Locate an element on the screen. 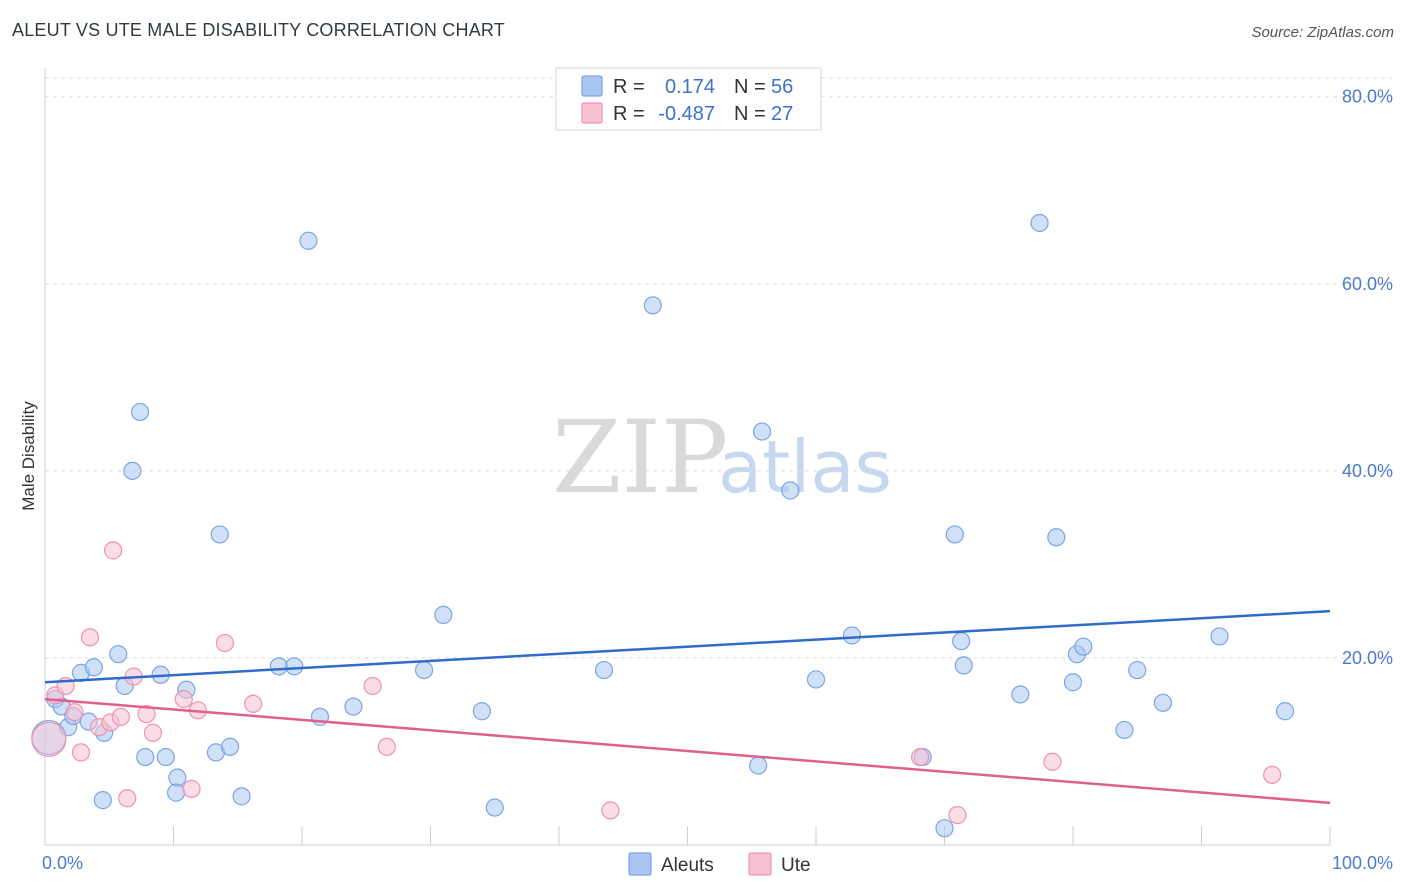  x-tick-labels: 0.0% 100.0% is located at coordinates (717, 863).